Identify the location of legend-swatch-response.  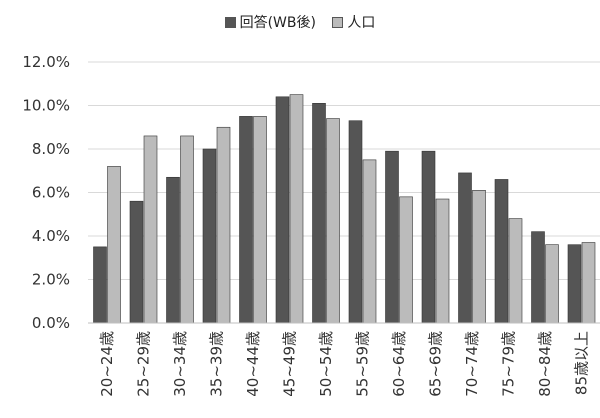
(230, 22).